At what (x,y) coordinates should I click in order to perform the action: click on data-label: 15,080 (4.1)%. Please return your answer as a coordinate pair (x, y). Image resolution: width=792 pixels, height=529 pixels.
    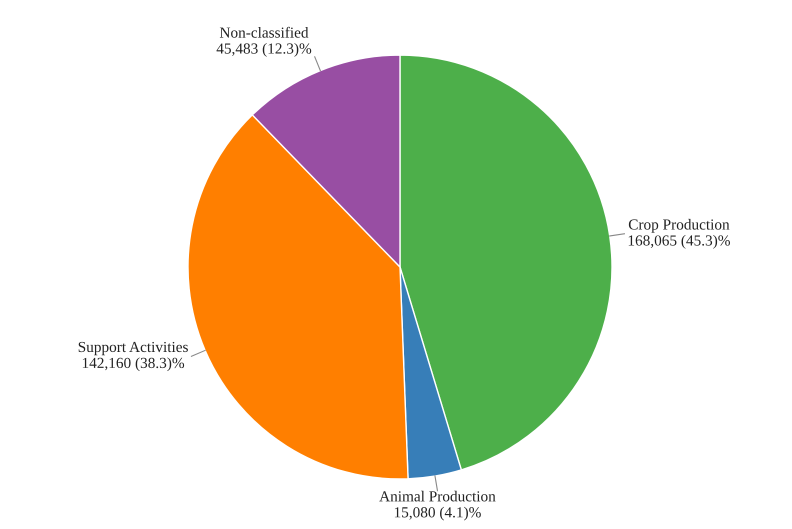
    Looking at the image, I should click on (437, 513).